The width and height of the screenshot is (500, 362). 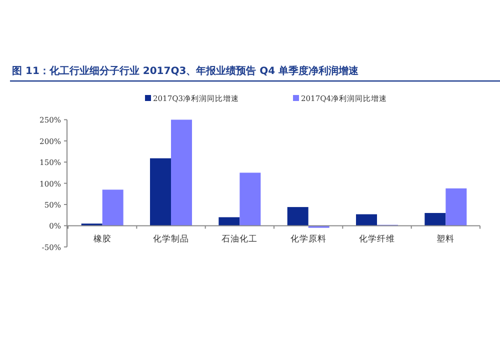 I want to click on x-tick-label: 化学原料, so click(x=308, y=239).